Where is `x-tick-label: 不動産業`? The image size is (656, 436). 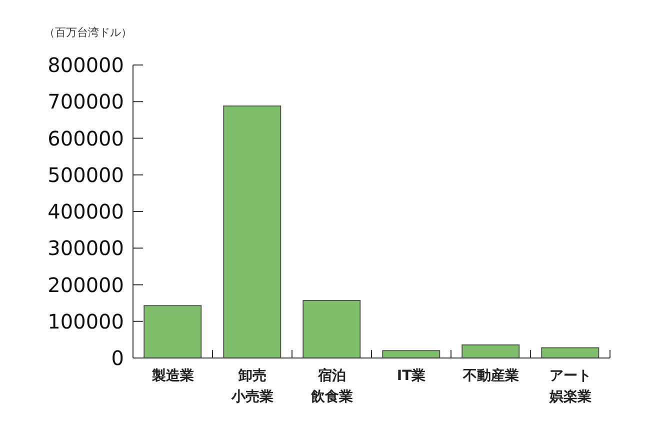 x-tick-label: 不動産業 is located at coordinates (490, 375).